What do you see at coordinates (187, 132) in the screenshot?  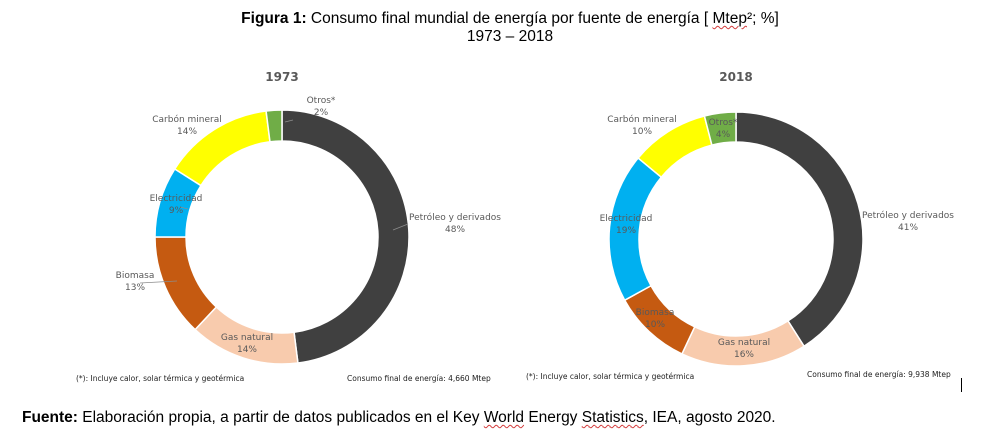 I see `label-carbon-value: 14%` at bounding box center [187, 132].